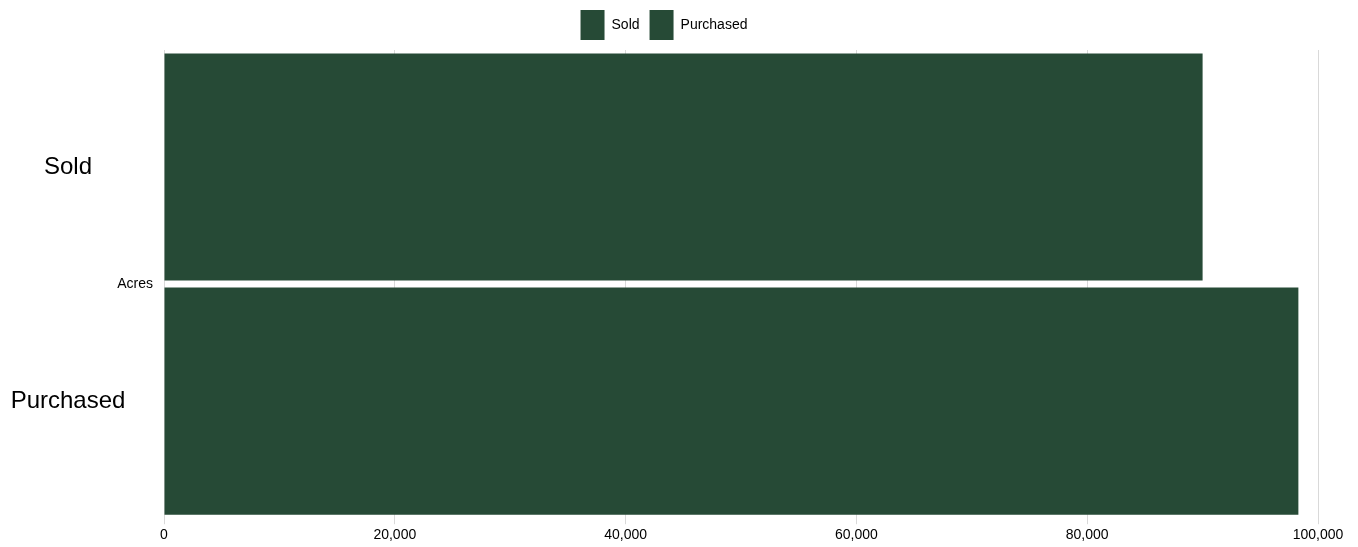 The width and height of the screenshot is (1358, 547). Describe the element at coordinates (1087, 534) in the screenshot. I see `x-tick-label: 80,000` at that location.